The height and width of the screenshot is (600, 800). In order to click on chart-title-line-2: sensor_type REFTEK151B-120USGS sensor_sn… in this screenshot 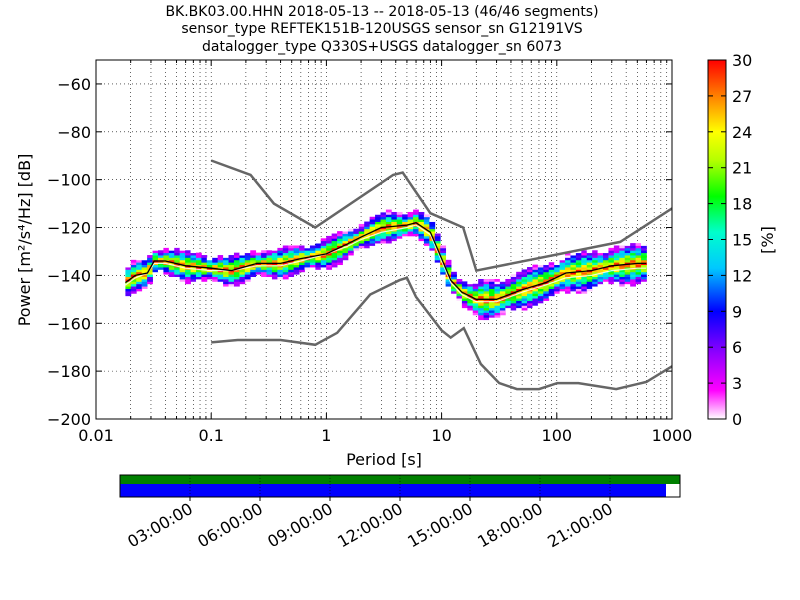, I will do `click(381, 29)`.